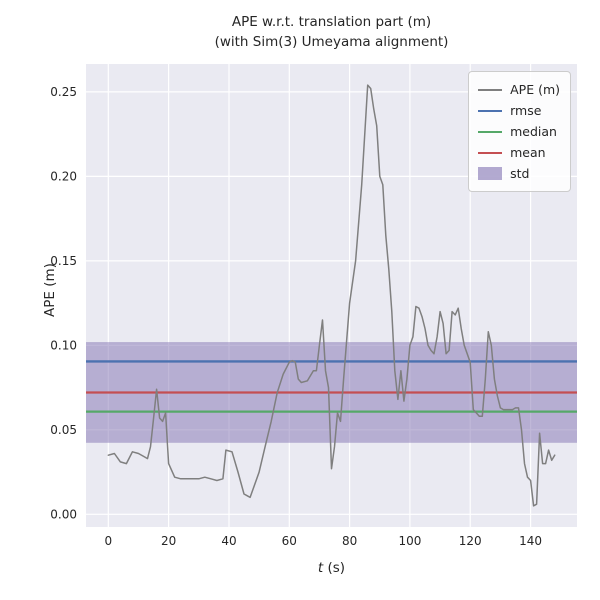 This screenshot has height=600, width=600. I want to click on legend: APE (m) rmse median mean std, so click(519, 131).